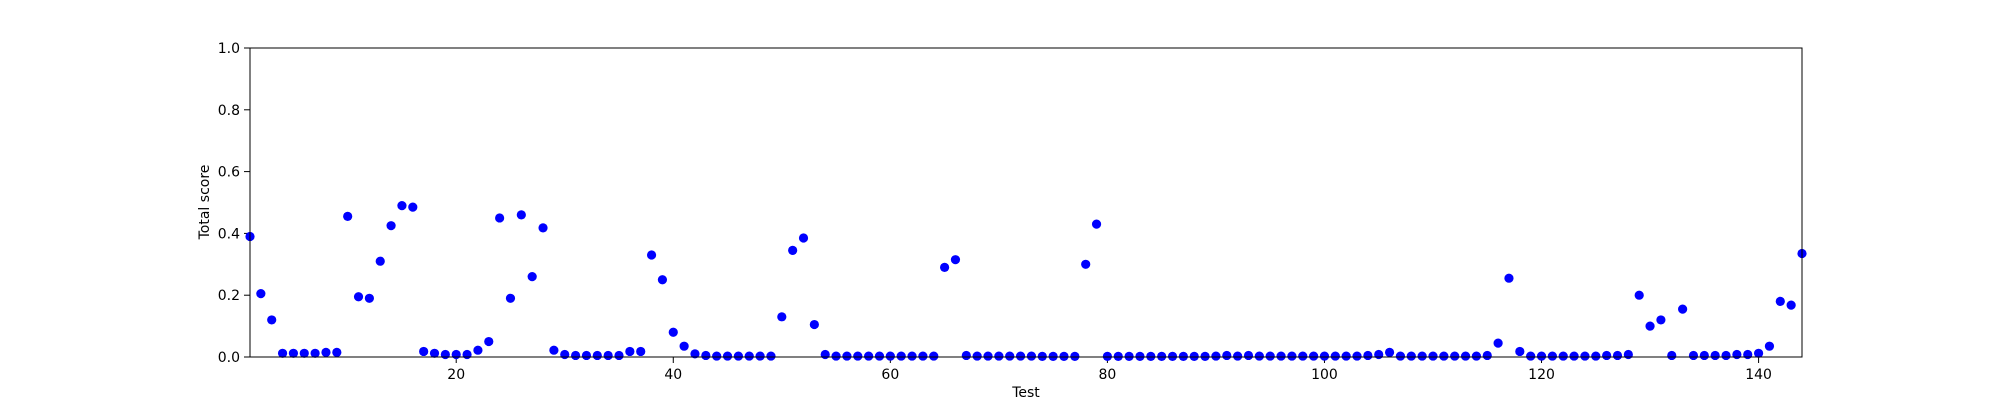 The width and height of the screenshot is (2000, 400). I want to click on x-tick-label: 80, so click(1107, 375).